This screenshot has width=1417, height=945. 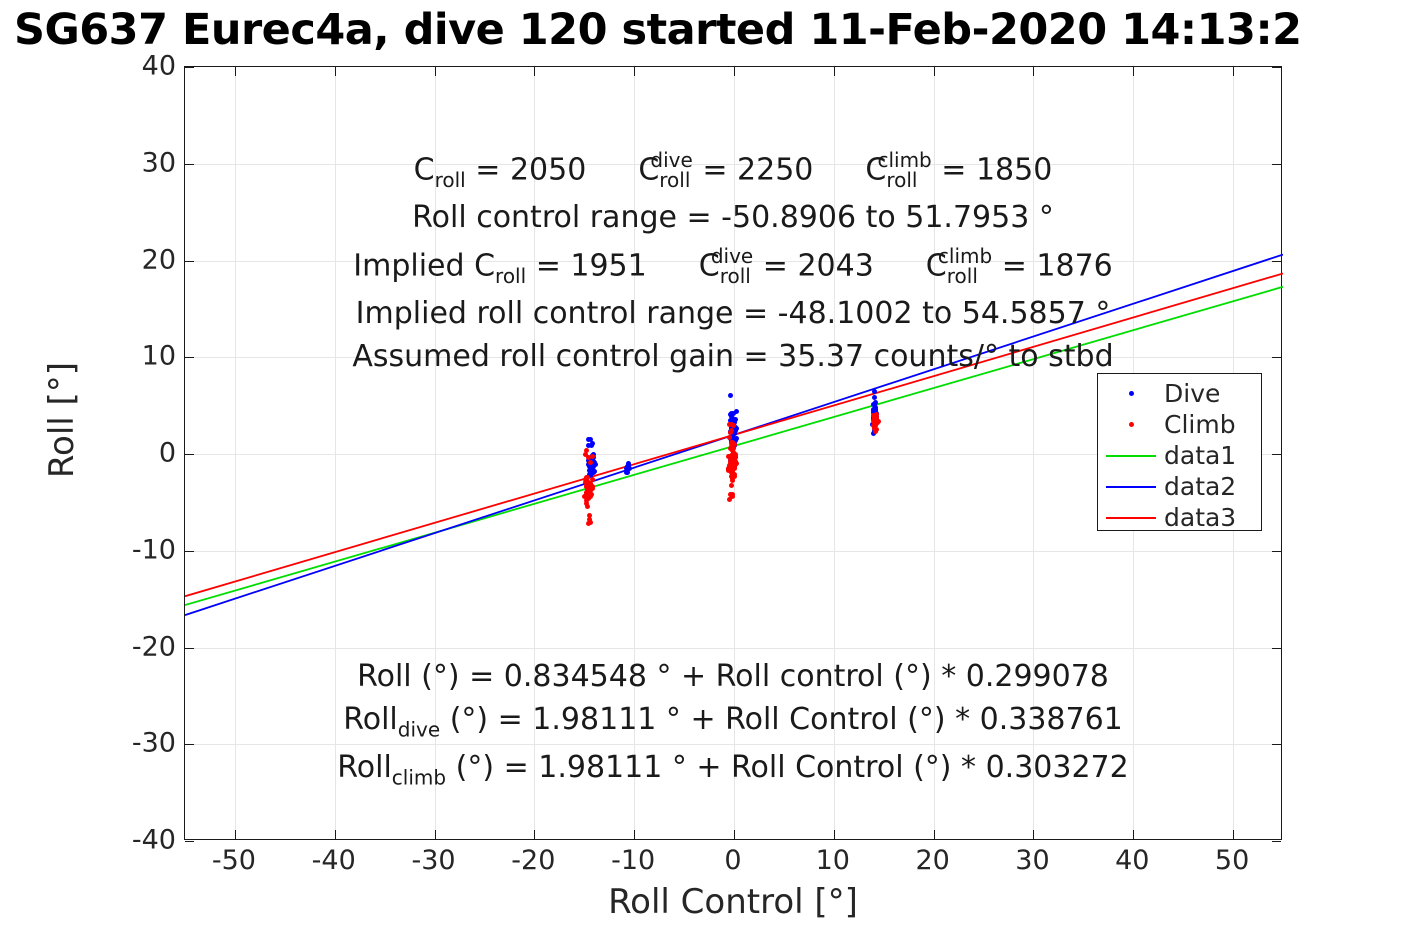 I want to click on legend-label: data2, so click(x=1200, y=486).